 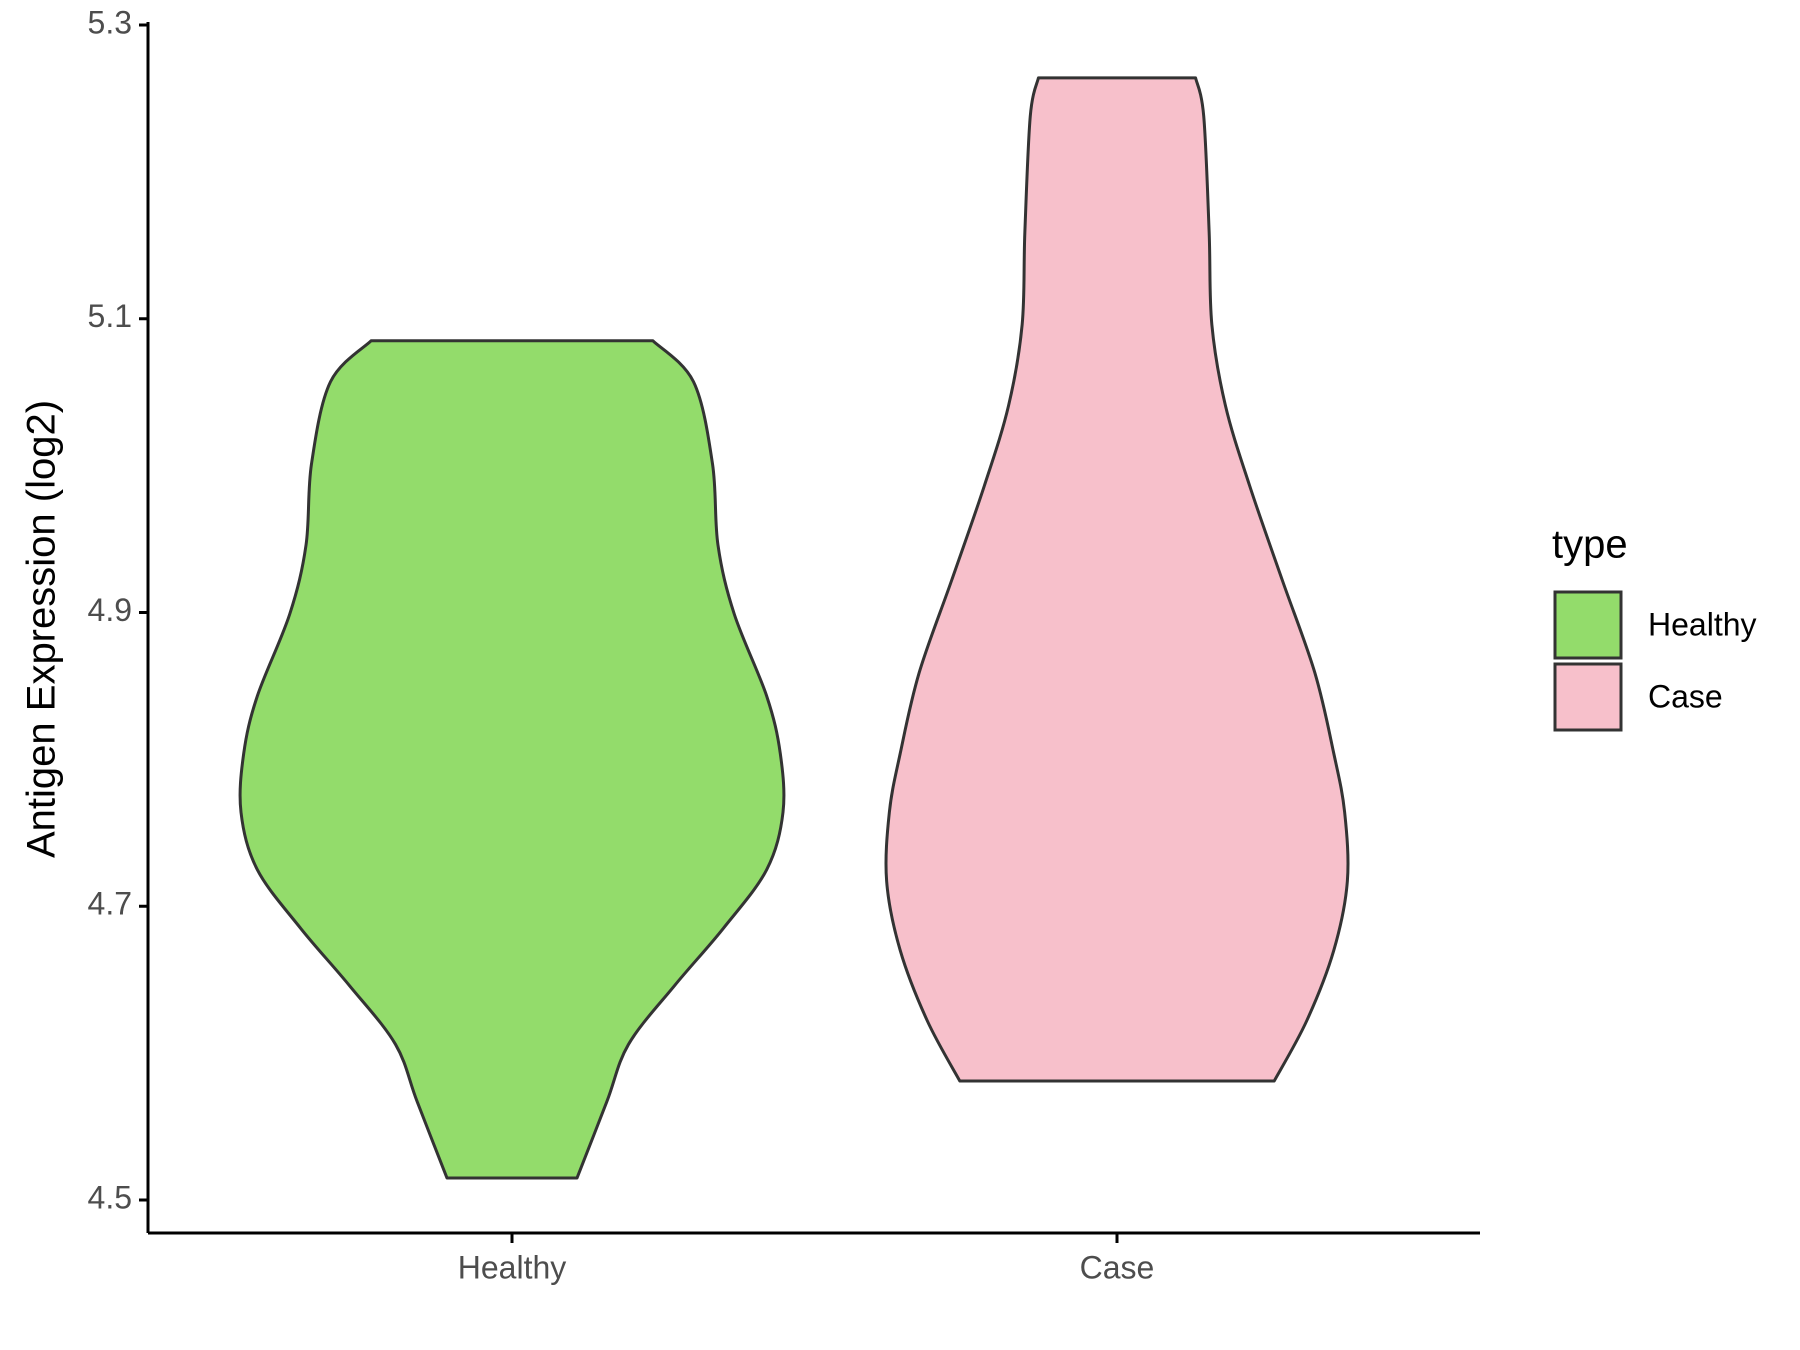 What do you see at coordinates (1702, 624) in the screenshot?
I see `legend-label: Healthy` at bounding box center [1702, 624].